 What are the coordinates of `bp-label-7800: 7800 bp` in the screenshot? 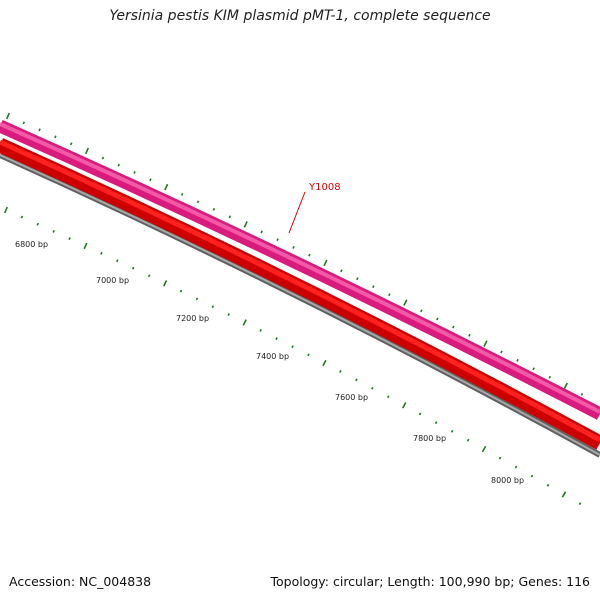 It's located at (429, 438).